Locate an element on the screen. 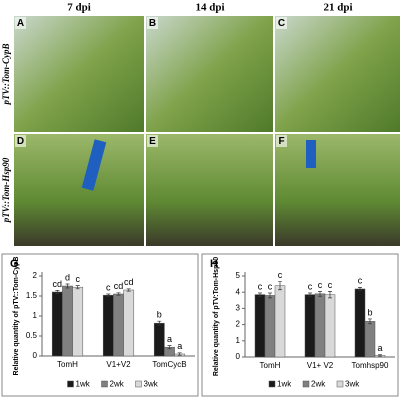  x-tick-label: V1+V2 is located at coordinates (118, 364).